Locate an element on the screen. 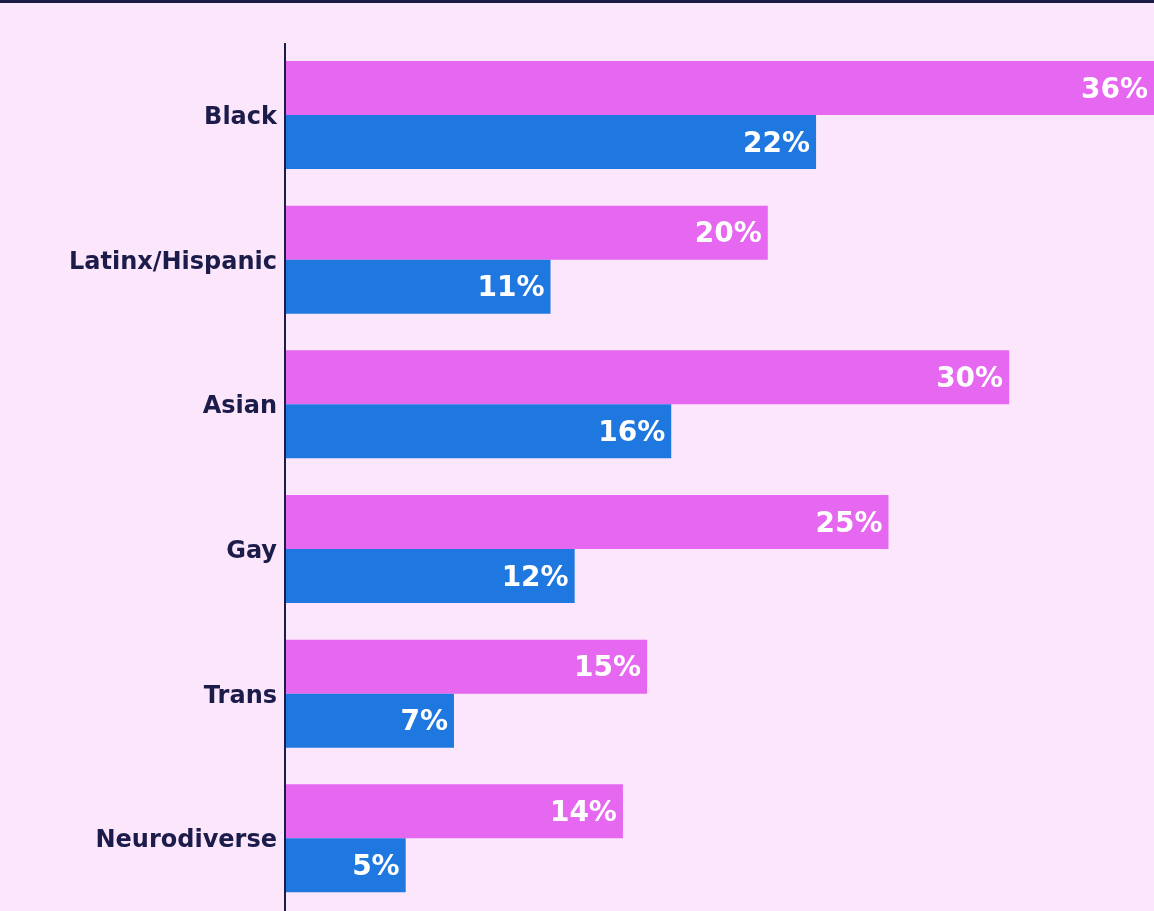 The image size is (1154, 911). y-tick-label: Black is located at coordinates (241, 115).